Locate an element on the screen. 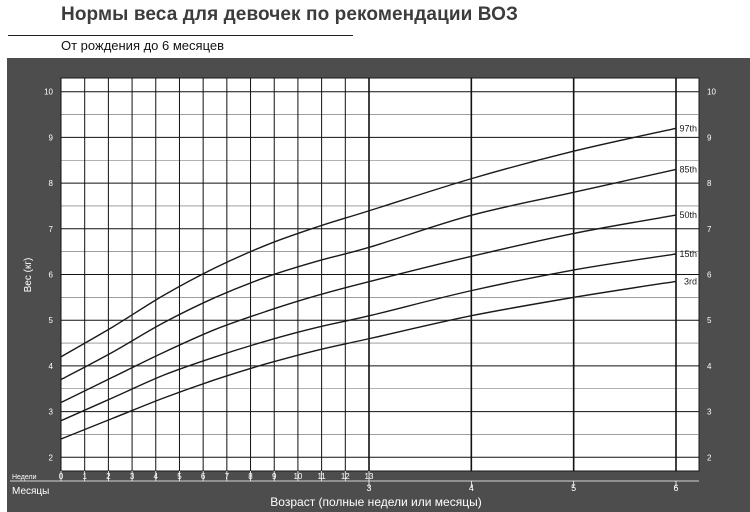 This screenshot has width=750, height=512. y-tick-label-left: 5 is located at coordinates (51, 320).